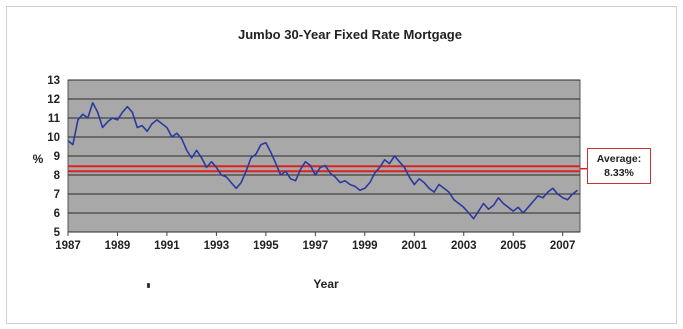 Image resolution: width=683 pixels, height=329 pixels. What do you see at coordinates (57, 214) in the screenshot?
I see `y-tick-label-1: 6` at bounding box center [57, 214].